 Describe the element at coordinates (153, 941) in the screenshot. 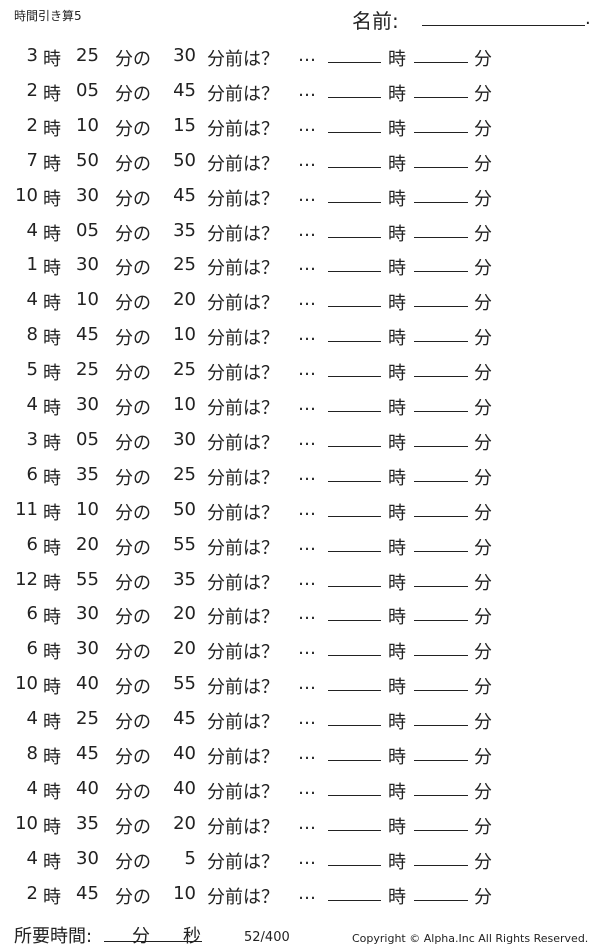

I see `time-field` at that location.